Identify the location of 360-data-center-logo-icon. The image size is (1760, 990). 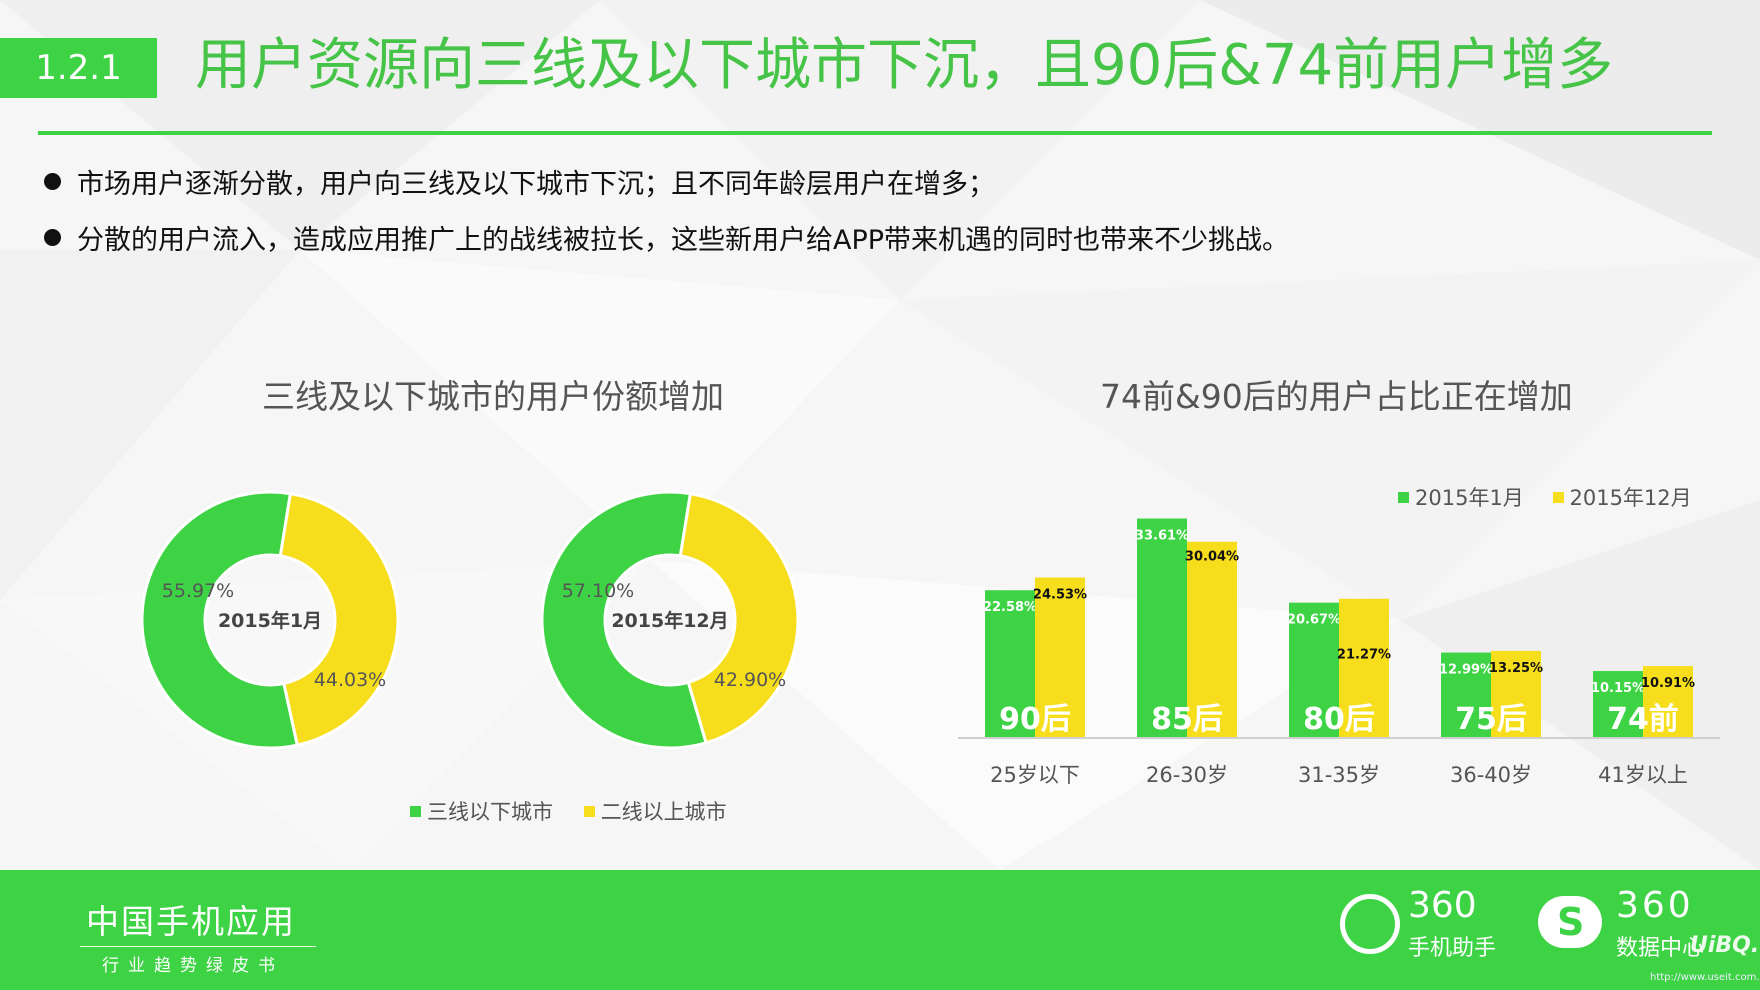
(1570, 922).